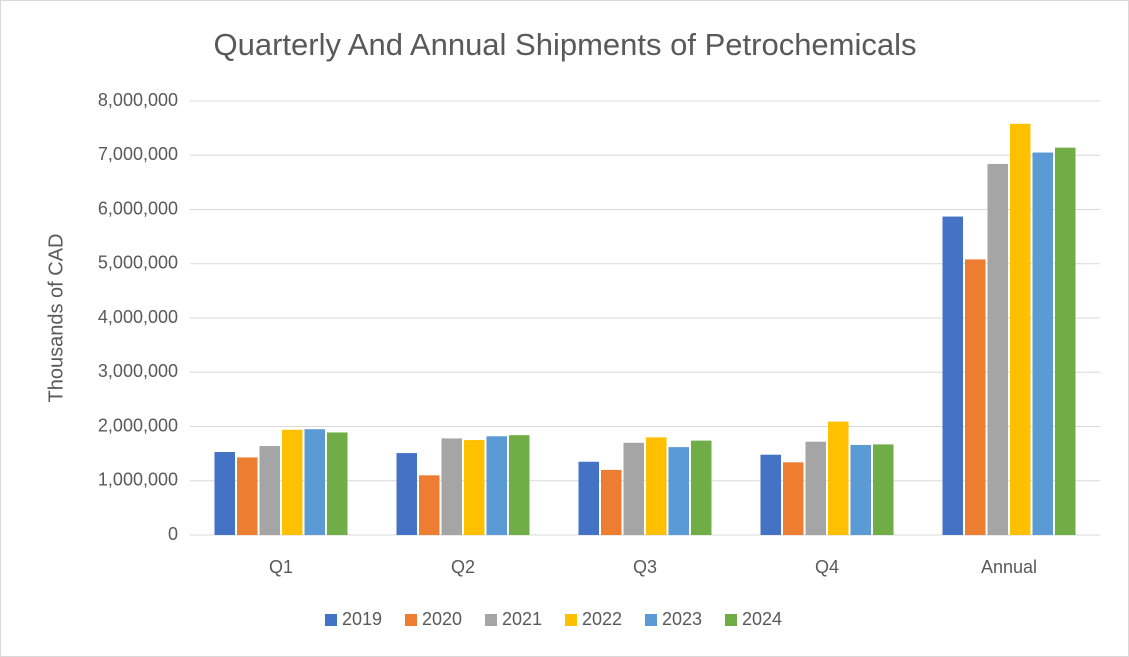 The image size is (1129, 657). I want to click on legend-label: 2022, so click(602, 619).